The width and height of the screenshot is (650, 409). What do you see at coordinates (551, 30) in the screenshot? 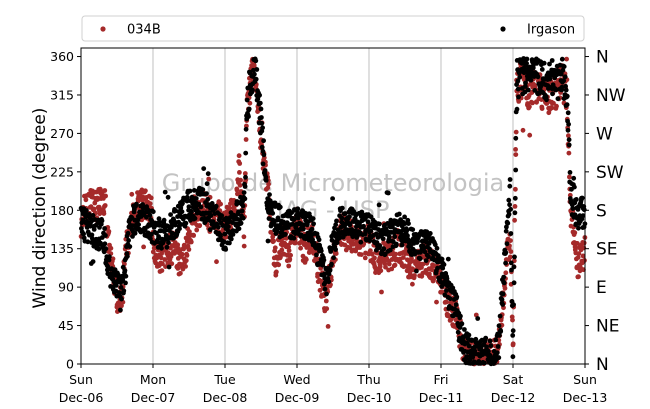
I see `legend-label-irgason: Irgason` at bounding box center [551, 30].